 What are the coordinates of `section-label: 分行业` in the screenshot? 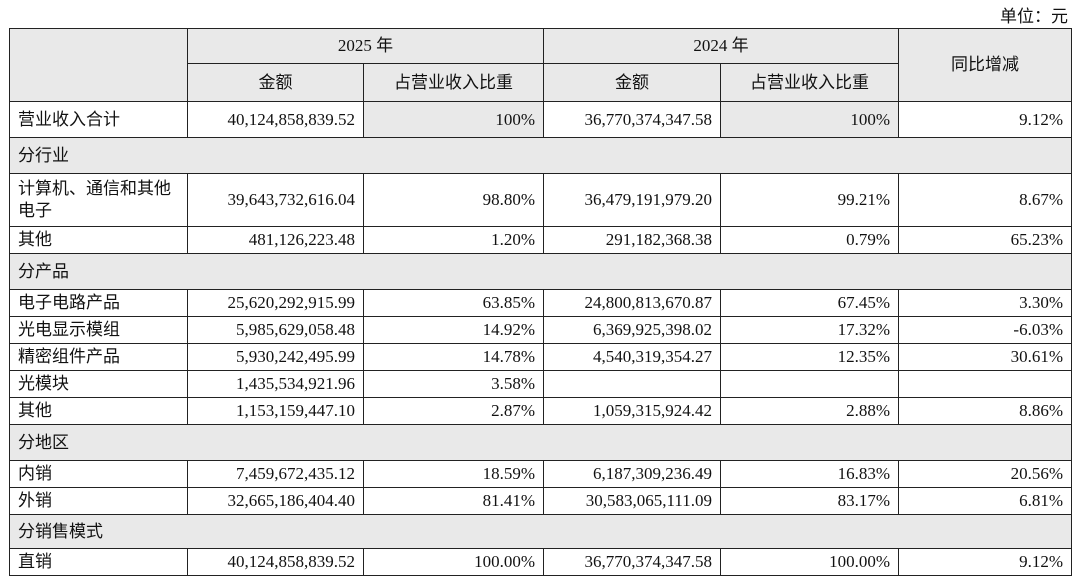 It's located at (540, 155).